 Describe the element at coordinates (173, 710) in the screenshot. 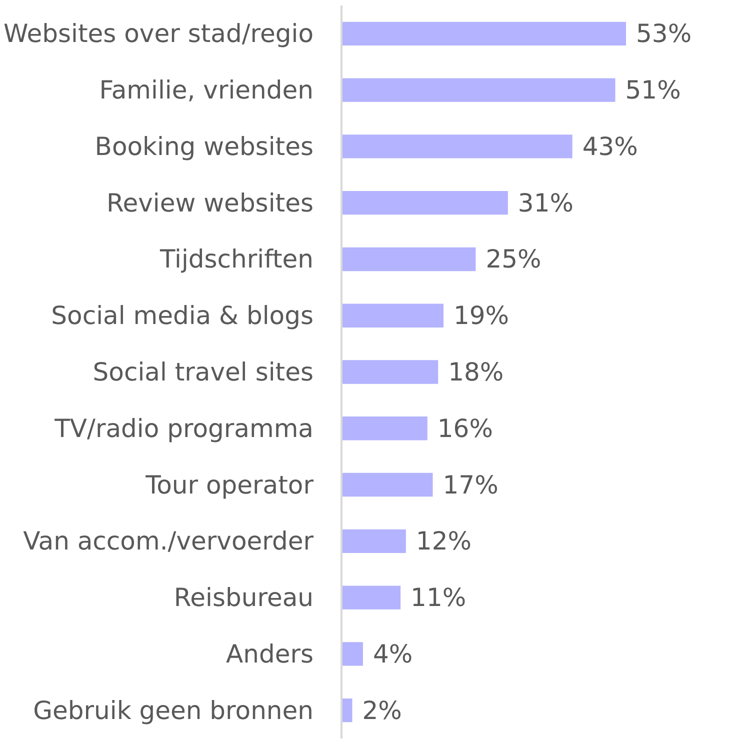

I see `y-tick-label: Gebruik geen bronnen` at that location.